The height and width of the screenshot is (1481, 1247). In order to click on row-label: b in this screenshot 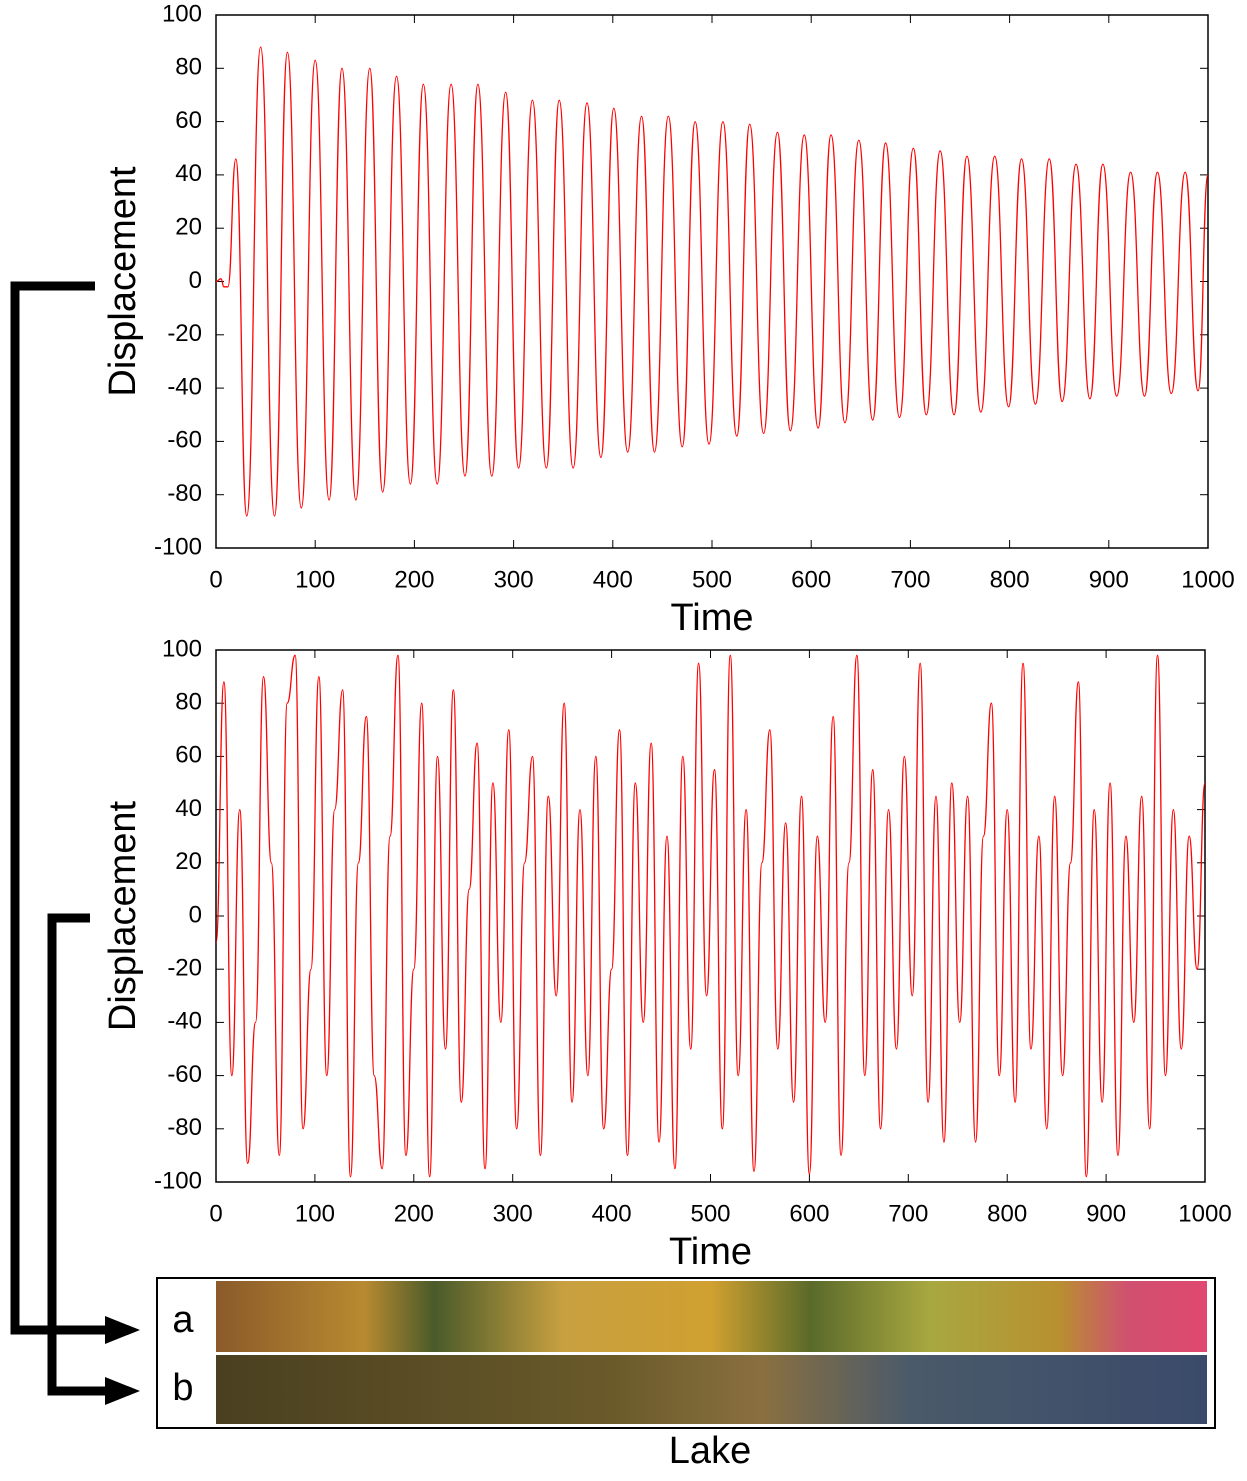, I will do `click(182, 1388)`.